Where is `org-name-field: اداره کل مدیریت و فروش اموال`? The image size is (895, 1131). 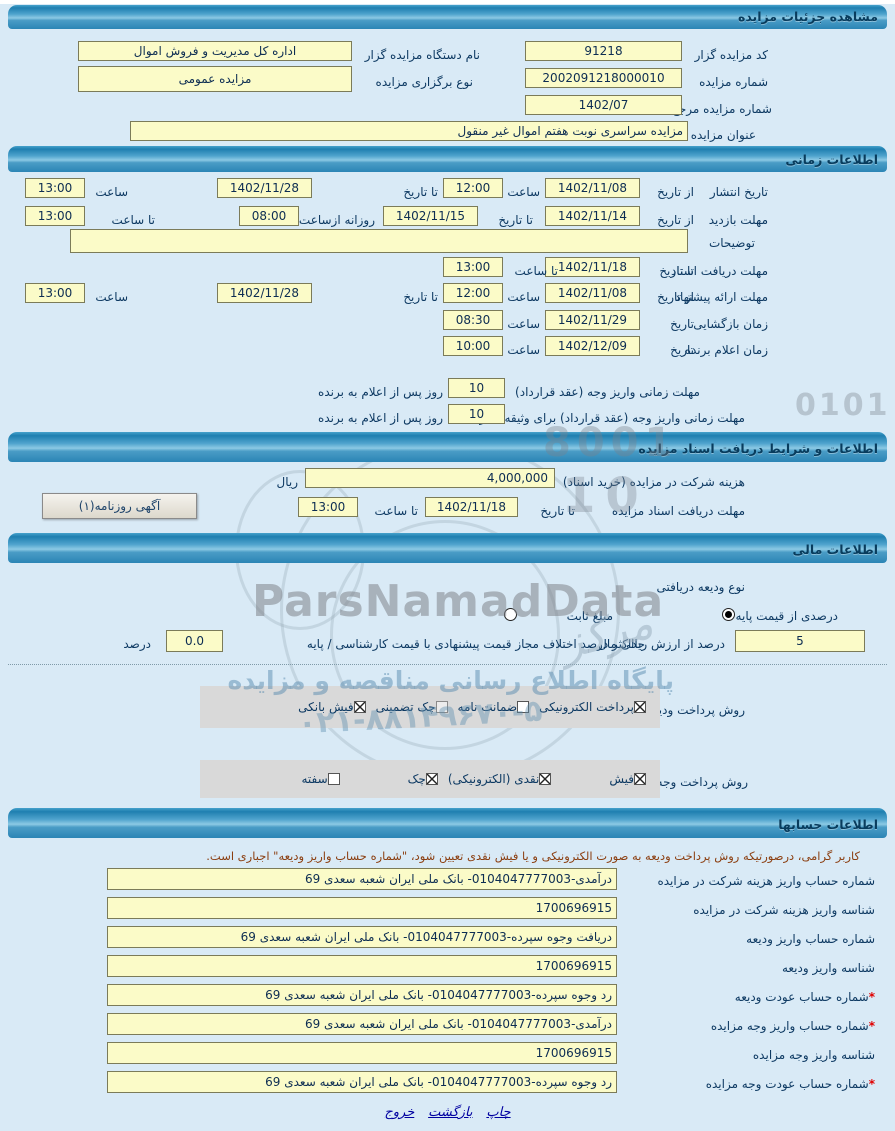 org-name-field: اداره کل مدیریت و فروش اموال is located at coordinates (215, 51).